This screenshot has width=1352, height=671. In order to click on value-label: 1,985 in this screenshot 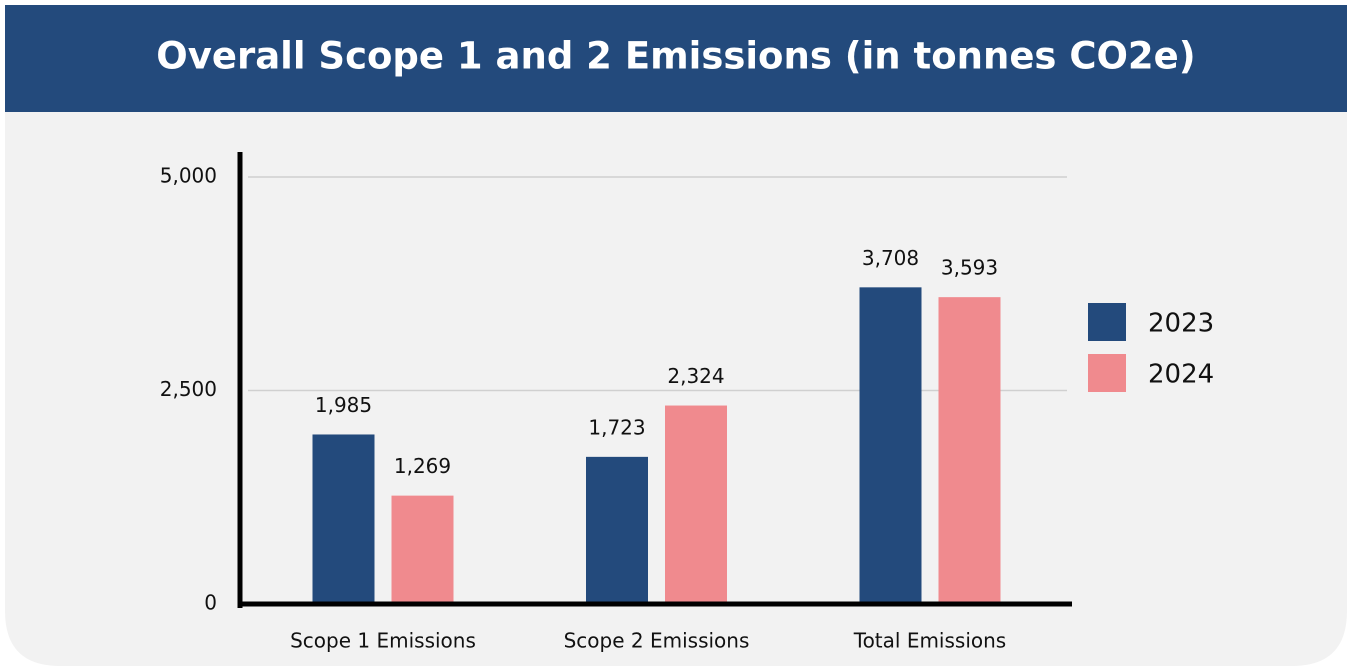, I will do `click(343, 405)`.